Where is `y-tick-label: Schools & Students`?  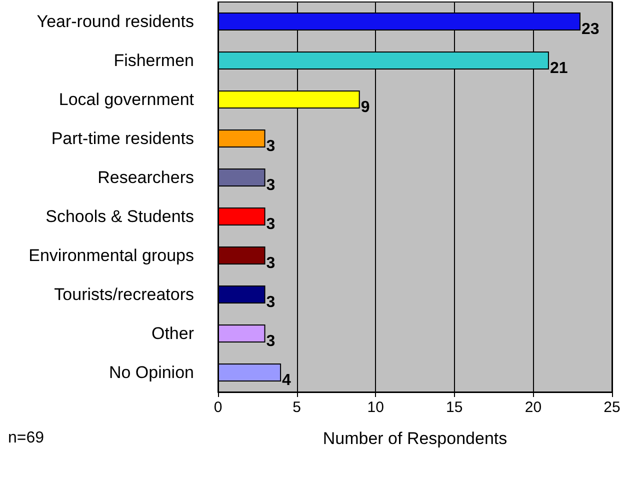
y-tick-label: Schools & Students is located at coordinates (120, 216).